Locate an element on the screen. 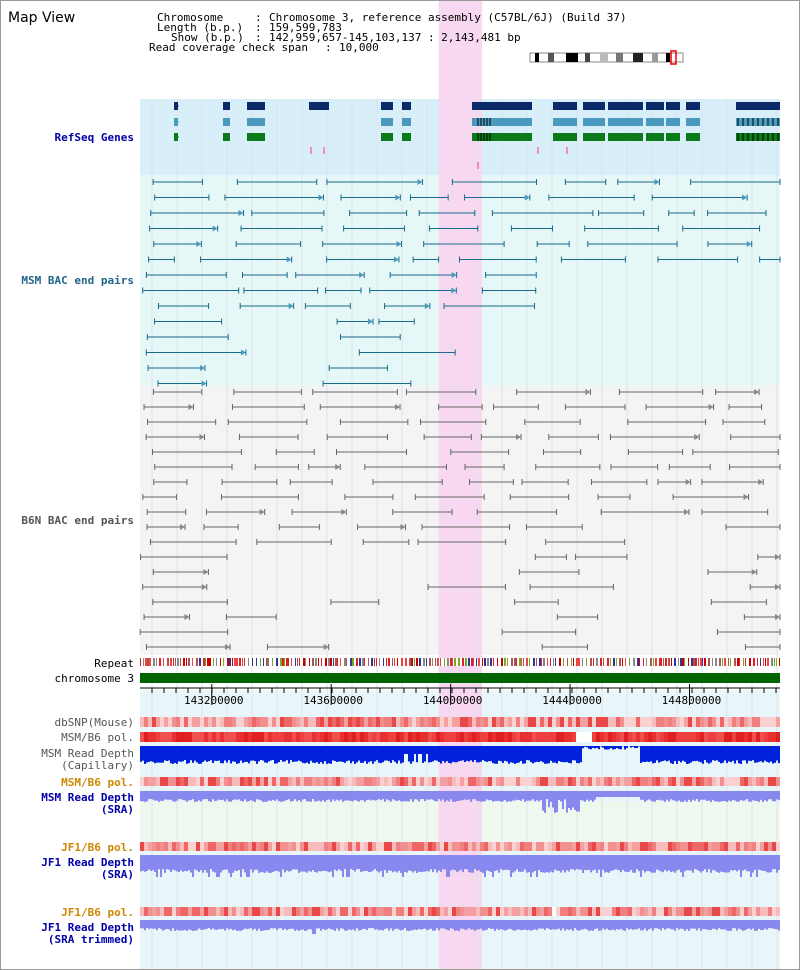 This screenshot has height=970, width=800. msm-bac-arrow is located at coordinates (204, 383).